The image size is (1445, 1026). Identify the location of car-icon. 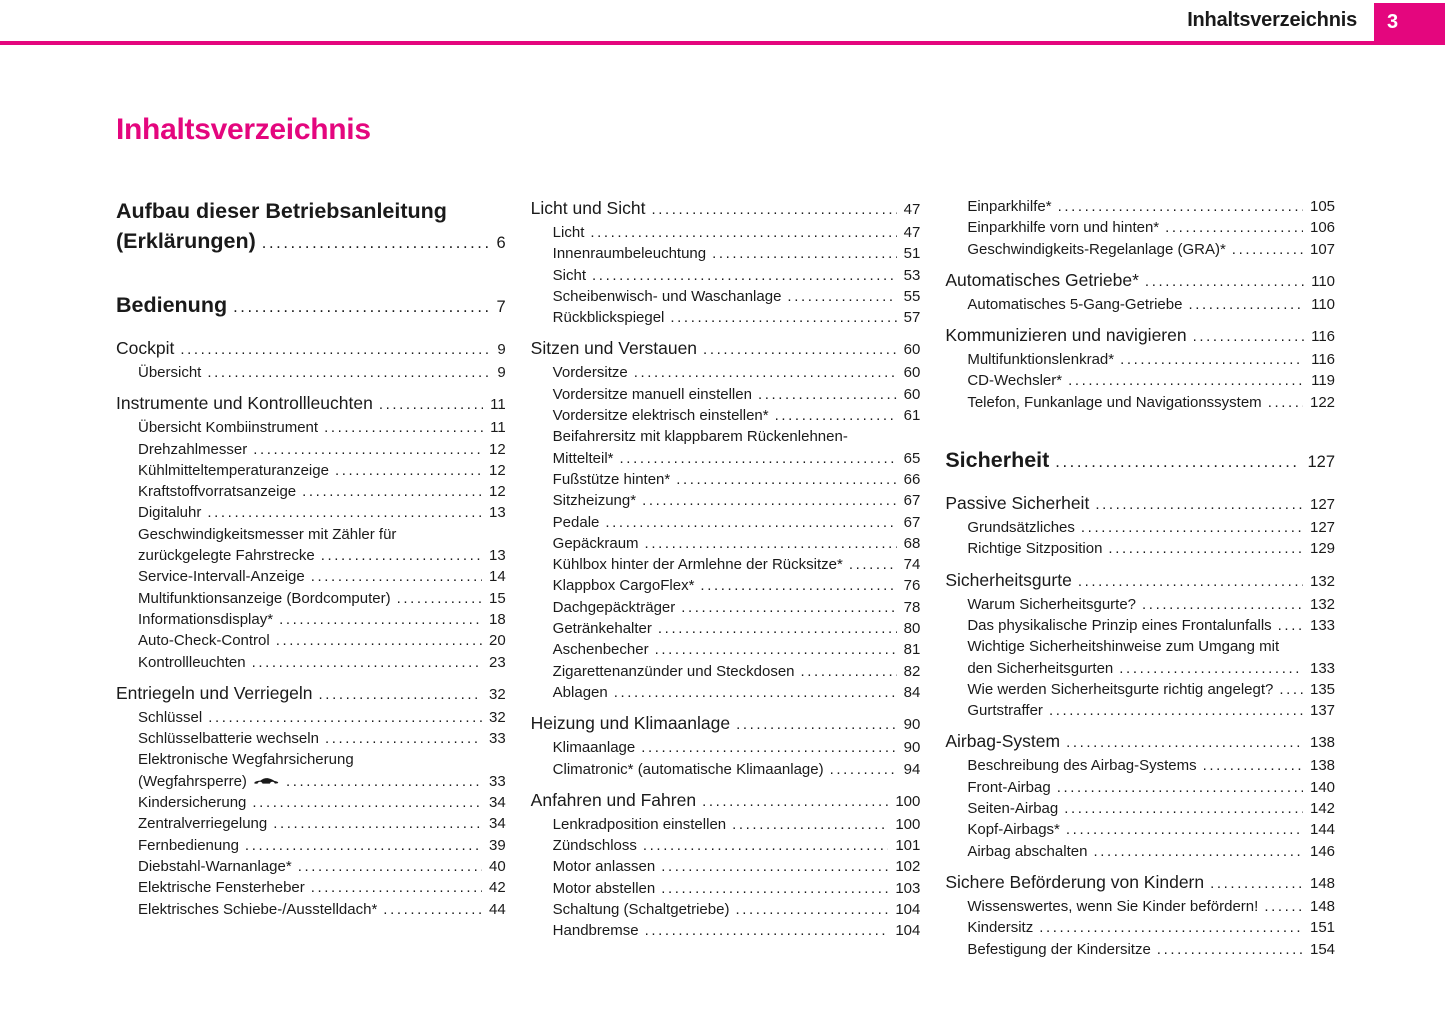
(266, 780).